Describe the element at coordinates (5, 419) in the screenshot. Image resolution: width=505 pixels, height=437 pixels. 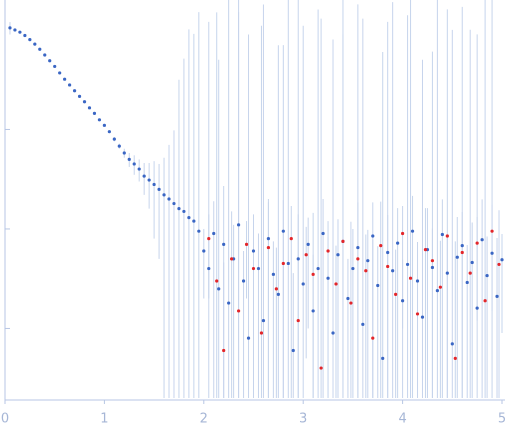
I see `x-tick-label: 0` at that location.